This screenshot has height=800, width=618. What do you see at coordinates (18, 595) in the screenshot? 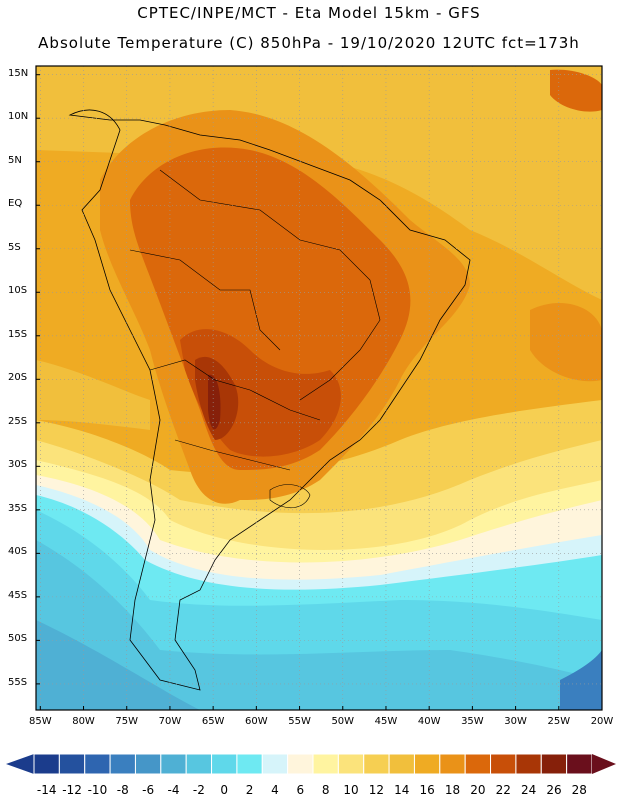
I see `lat-label: 45S` at bounding box center [18, 595].